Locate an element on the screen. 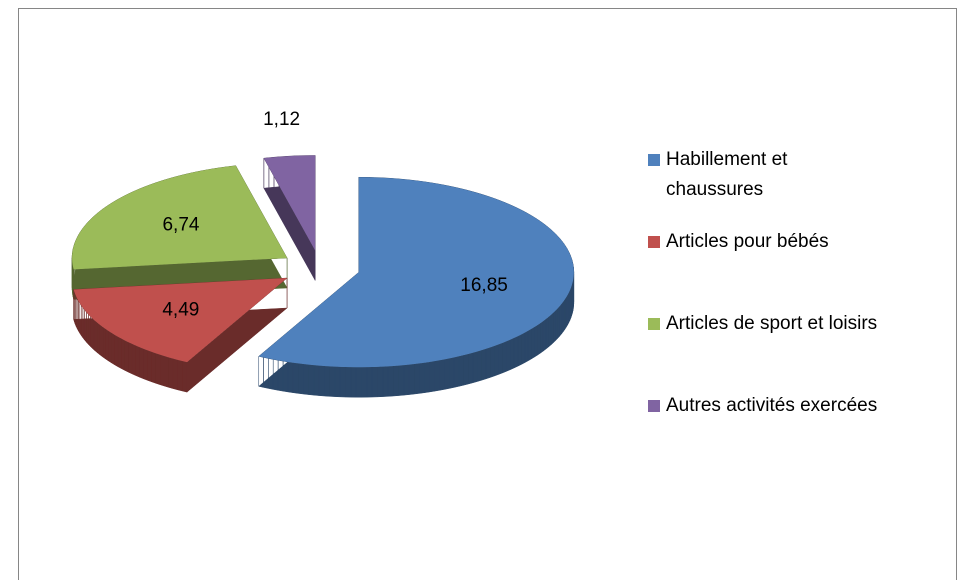 This screenshot has width=958, height=580. data-label: 16,85 is located at coordinates (484, 285).